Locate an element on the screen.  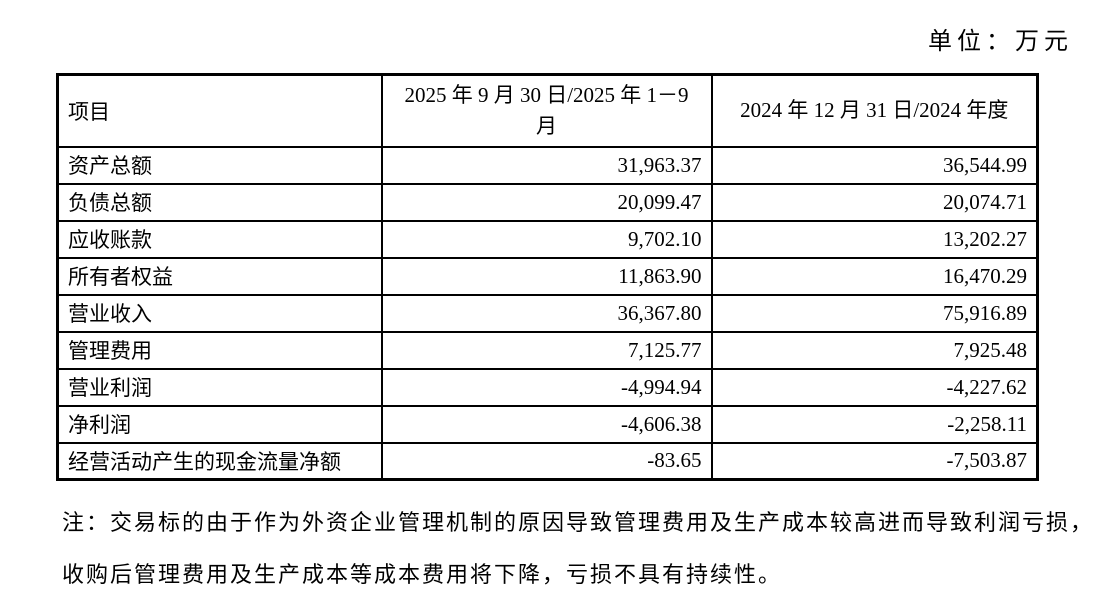
table-row: 资产总额 31,963.37 36,544.99 is located at coordinates (547, 165).